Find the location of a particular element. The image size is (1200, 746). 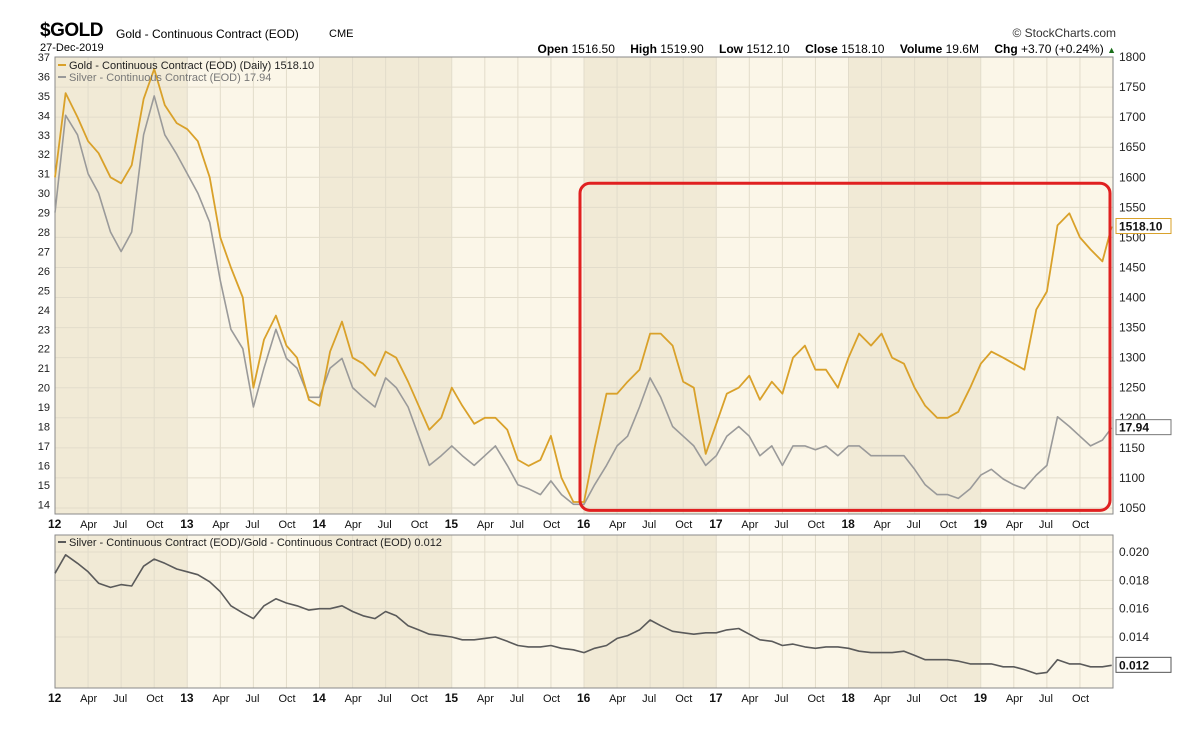

instrument-name: Gold - Continuous Contract (EOD) is located at coordinates (207, 34).